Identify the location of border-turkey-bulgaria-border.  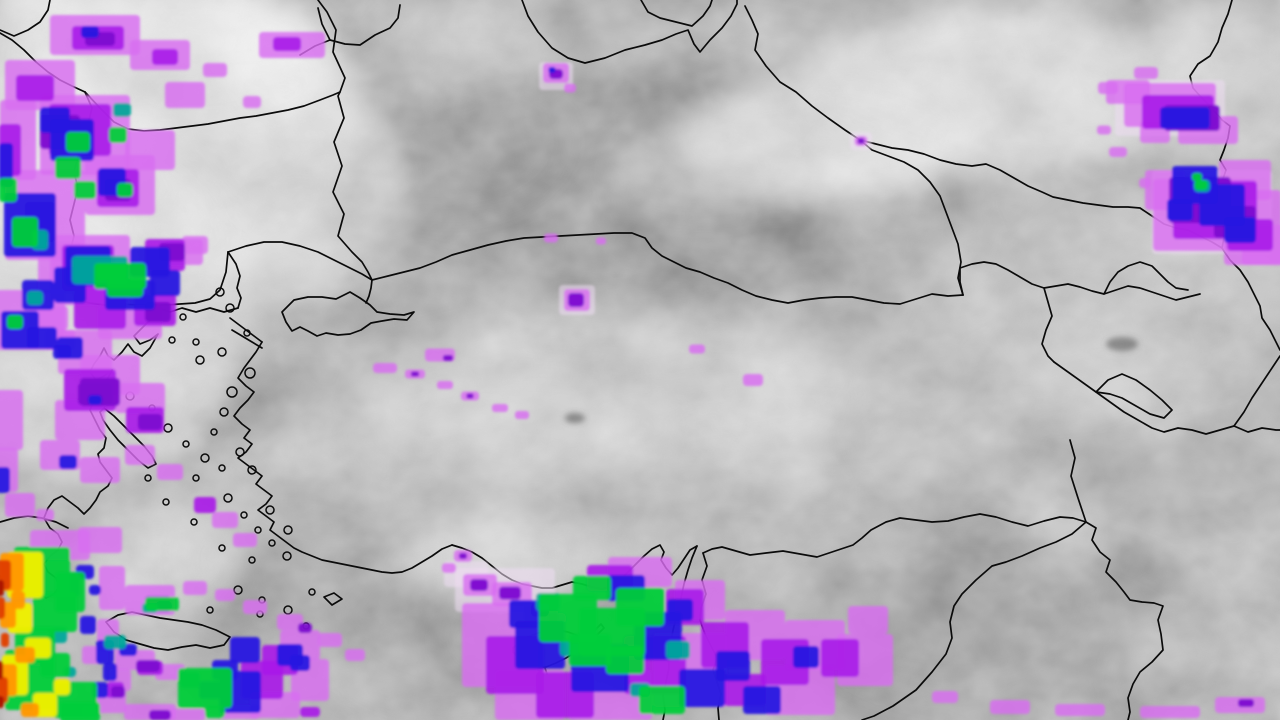
(300, 261).